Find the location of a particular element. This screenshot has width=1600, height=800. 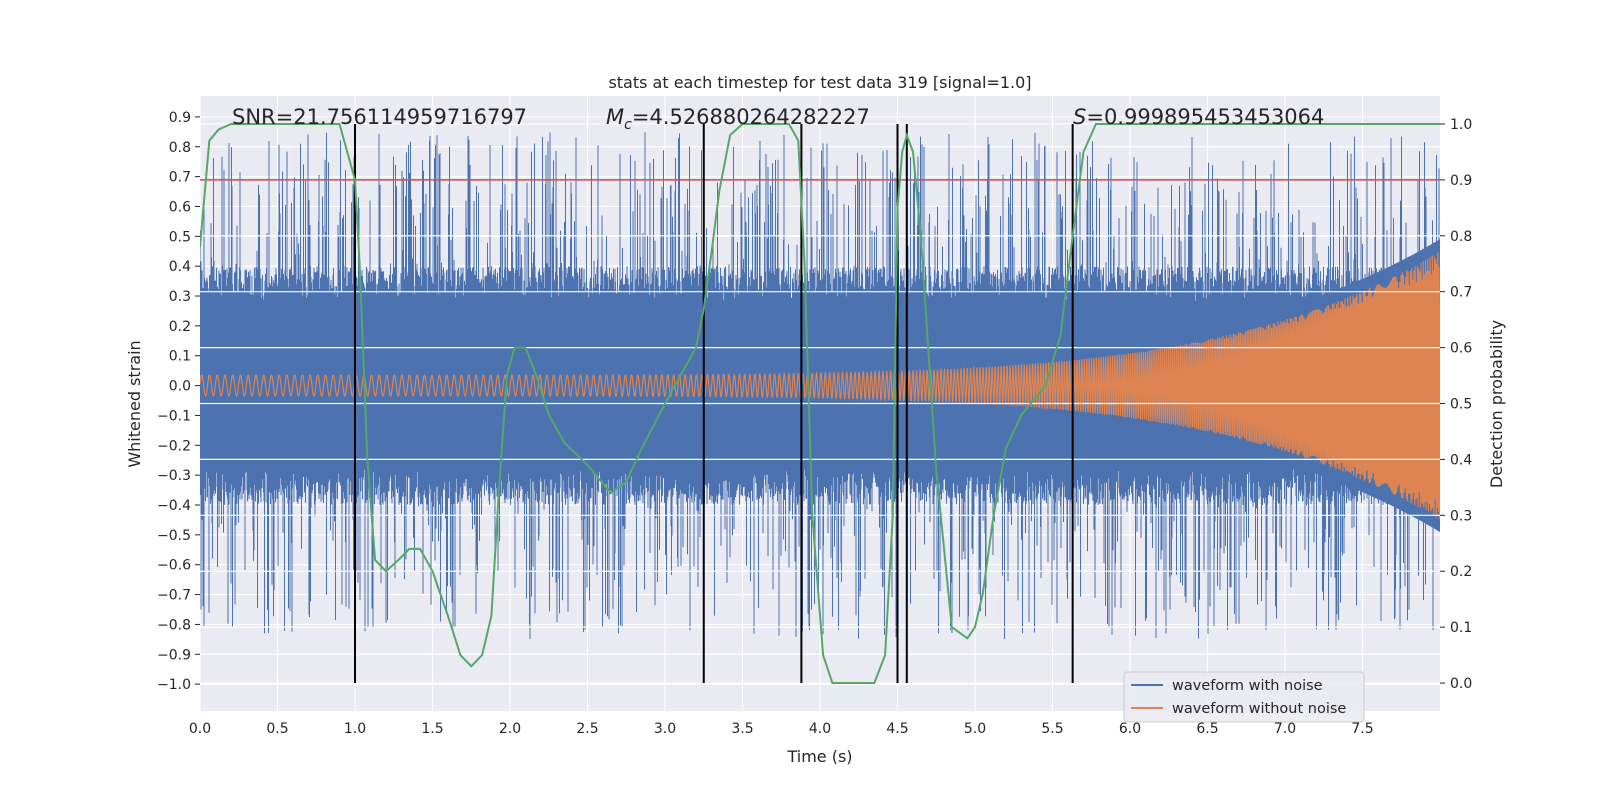

y-right-tick-label: 1.0 is located at coordinates (1461, 125).